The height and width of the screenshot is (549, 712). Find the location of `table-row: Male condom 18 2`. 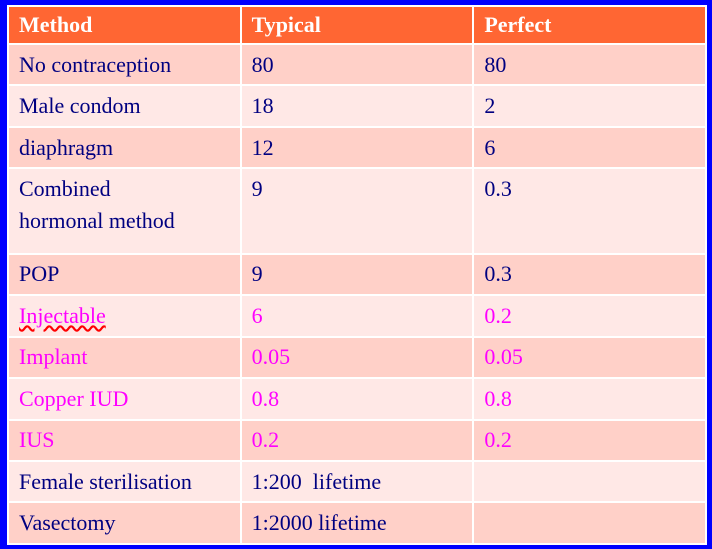

table-row: Male condom 18 2 is located at coordinates (357, 106).